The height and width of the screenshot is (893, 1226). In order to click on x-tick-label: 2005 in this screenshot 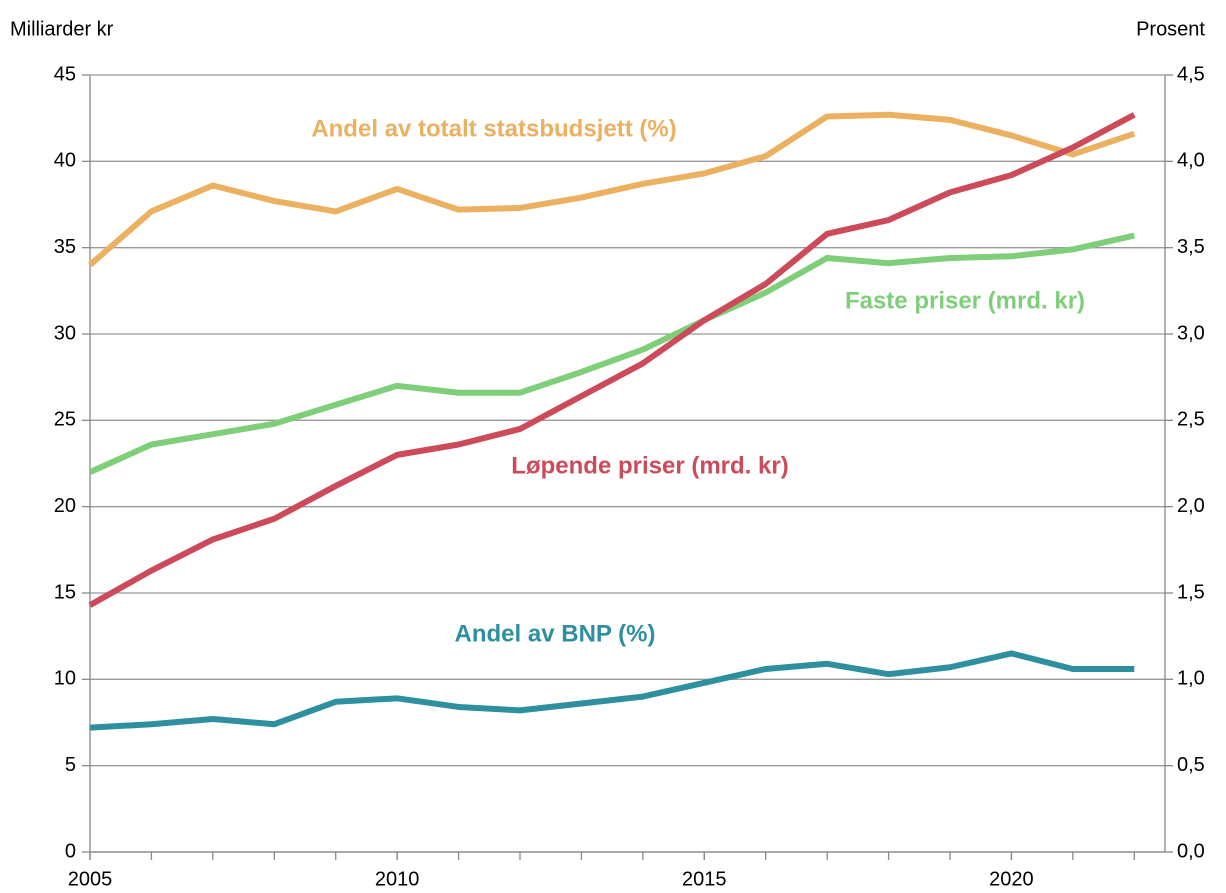, I will do `click(90, 879)`.